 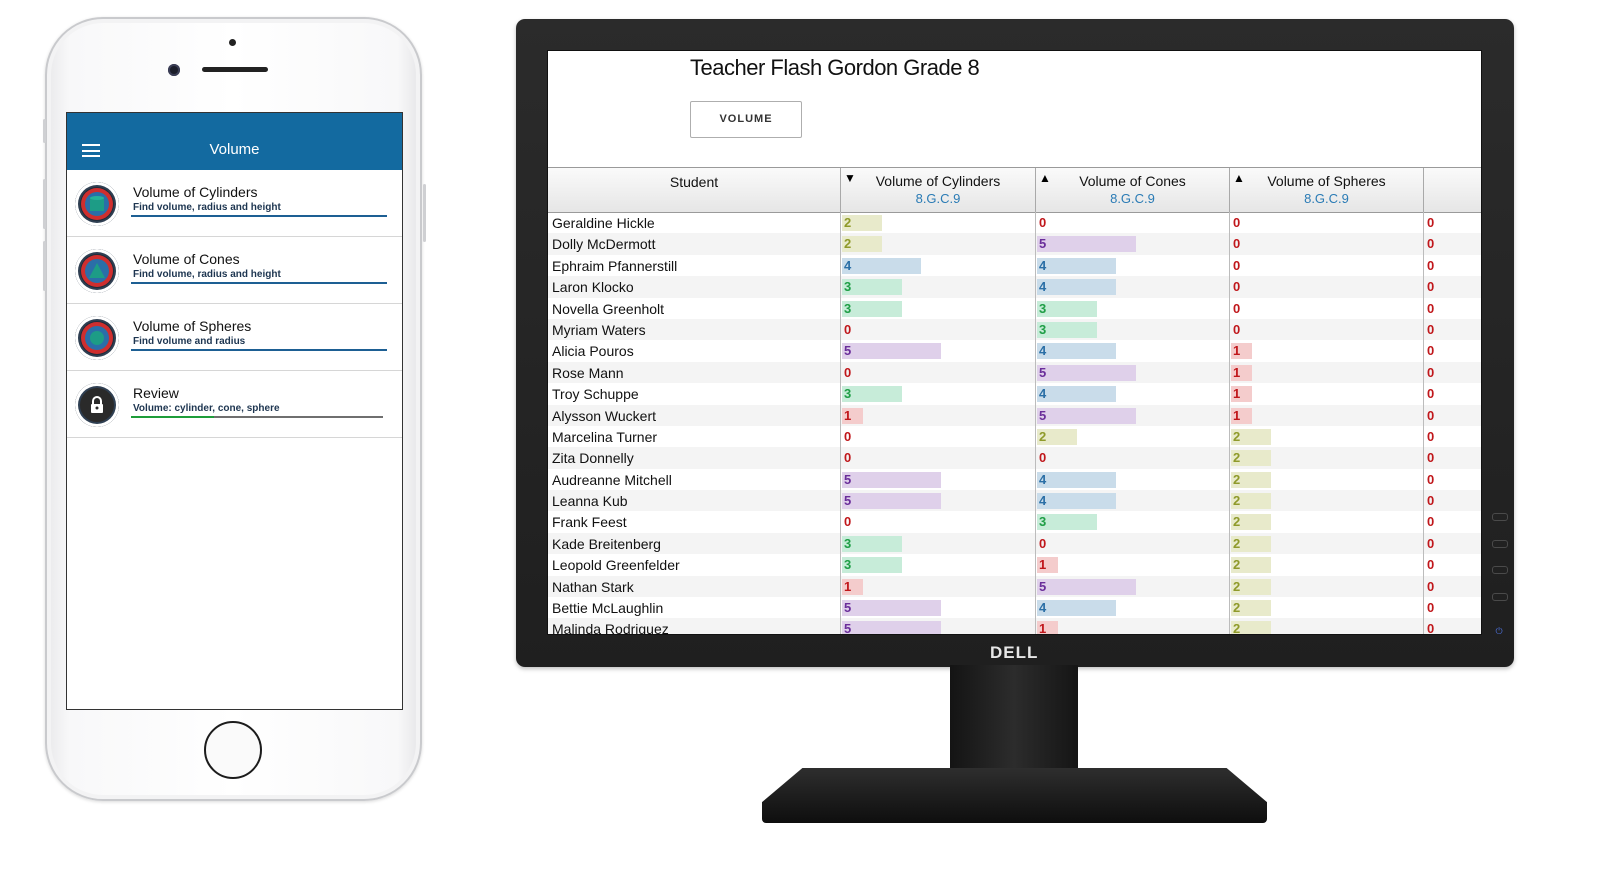 I want to click on table-row: Myriam Waters 0 3 0 0, so click(x=1014, y=329).